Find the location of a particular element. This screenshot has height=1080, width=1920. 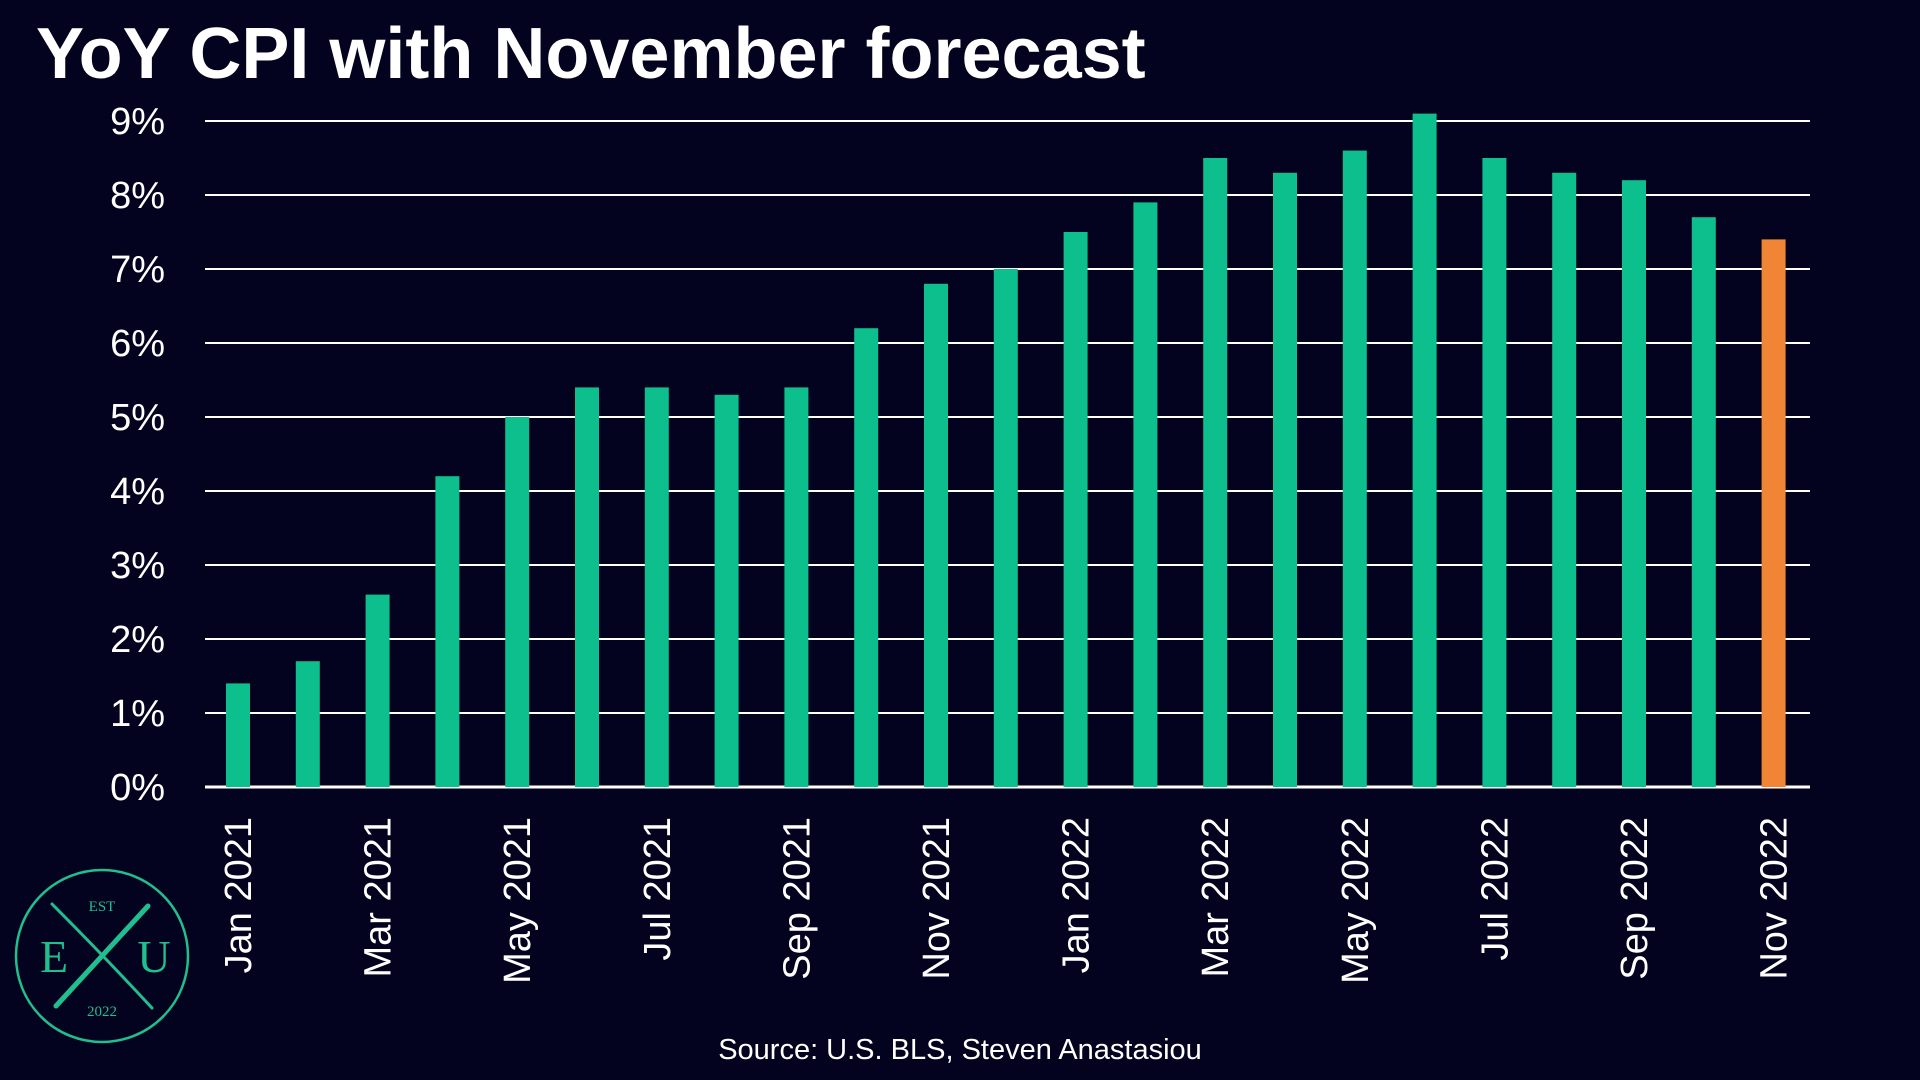

y-tick-label: 0% is located at coordinates (137, 788).